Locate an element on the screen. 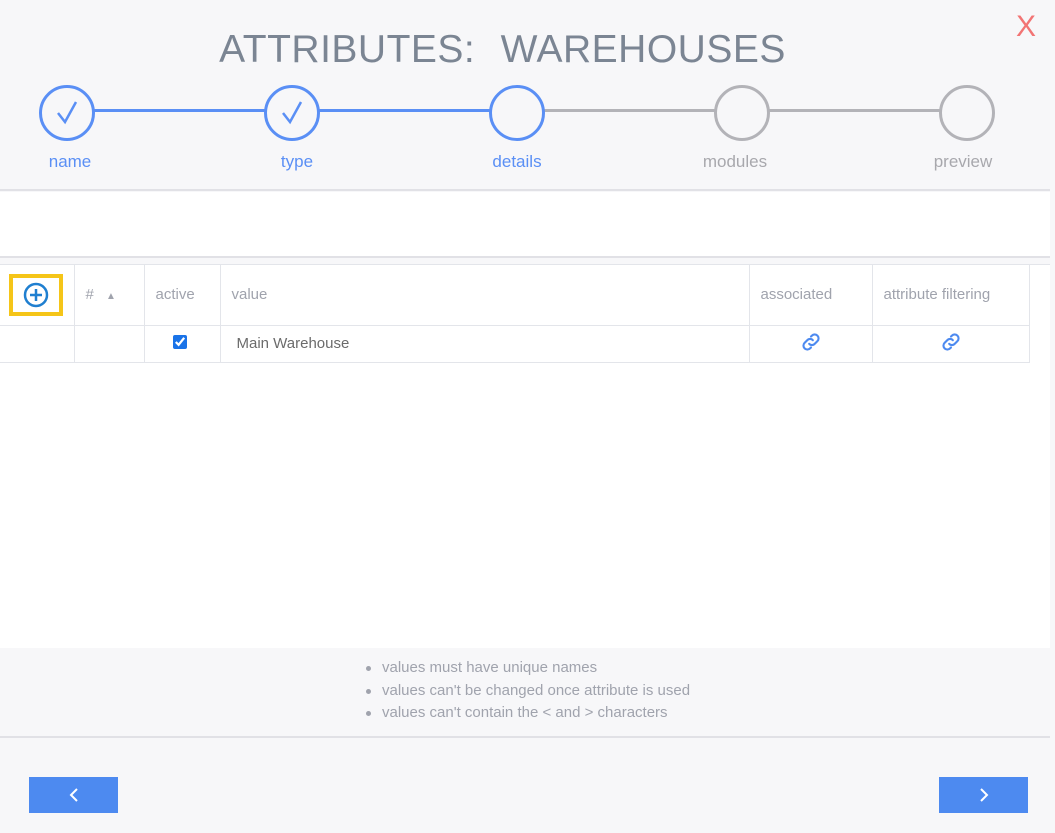  note: values must have unique names is located at coordinates (528, 668).